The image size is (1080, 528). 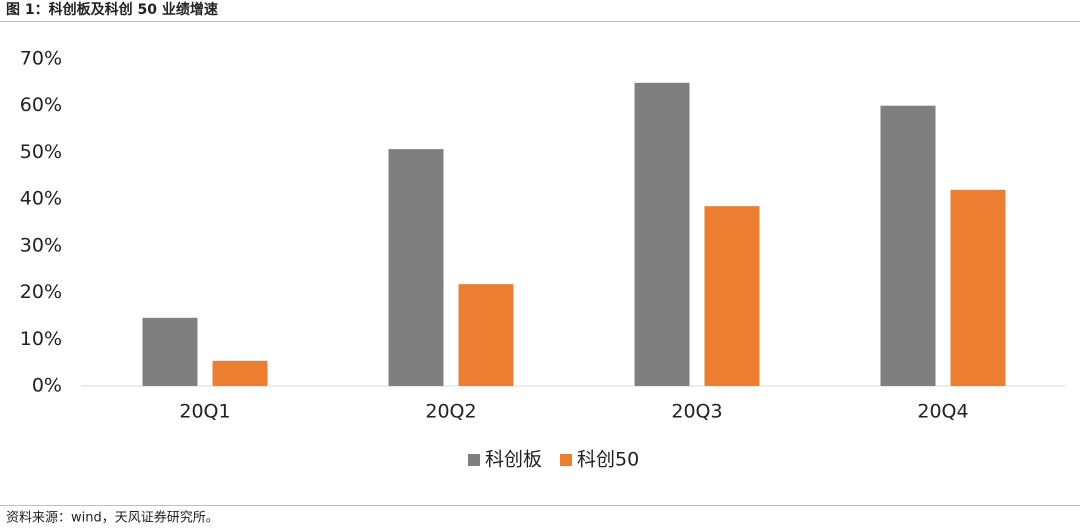 What do you see at coordinates (41, 199) in the screenshot?
I see `y-tick-label: 40%` at bounding box center [41, 199].